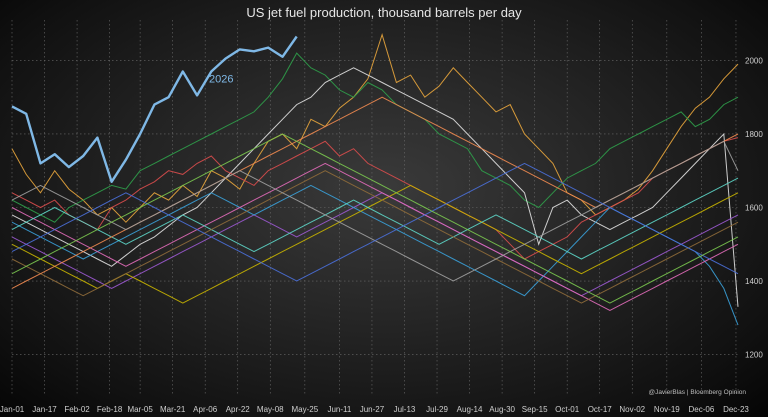 This screenshot has height=417, width=768. Describe the element at coordinates (754, 60) in the screenshot. I see `y-tick-label: 2000` at that location.